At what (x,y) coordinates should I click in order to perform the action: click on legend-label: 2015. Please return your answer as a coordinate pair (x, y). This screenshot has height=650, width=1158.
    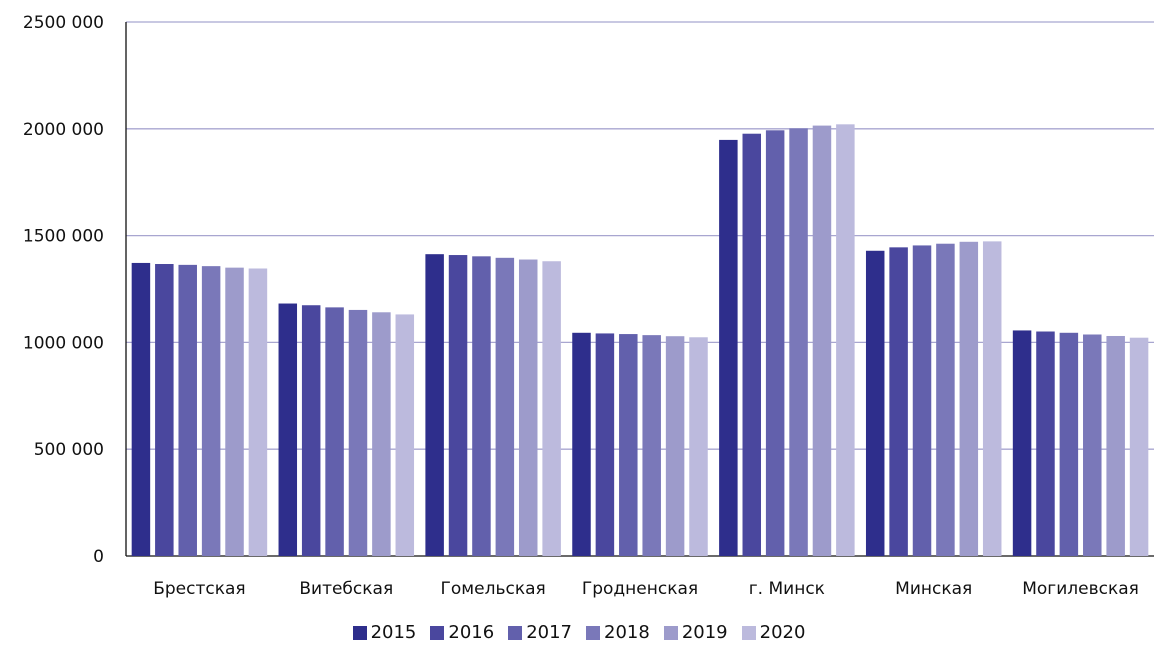
    Looking at the image, I should click on (393, 632).